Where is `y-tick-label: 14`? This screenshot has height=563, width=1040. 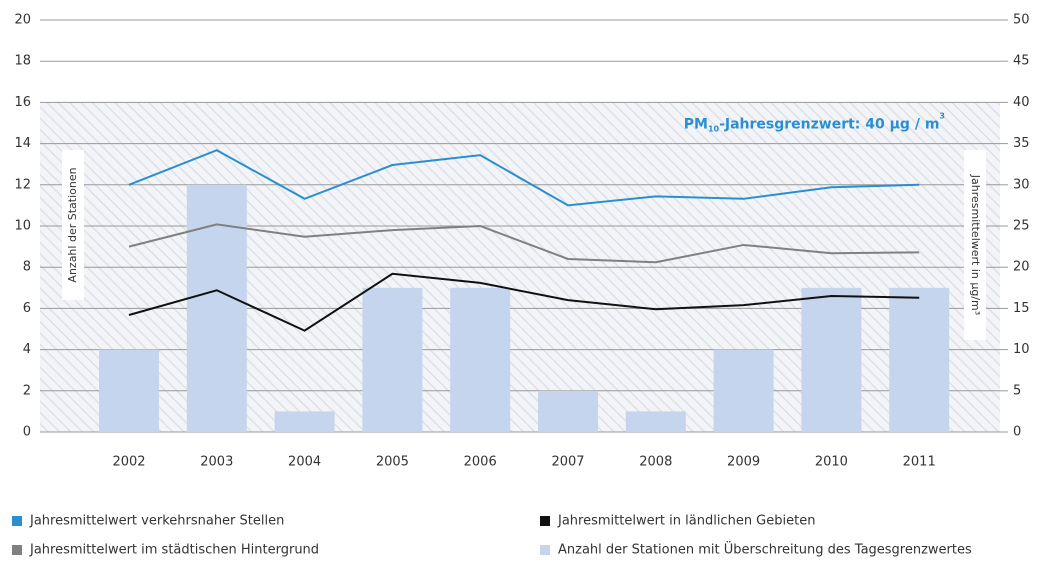 y-tick-label: 14 is located at coordinates (22, 143).